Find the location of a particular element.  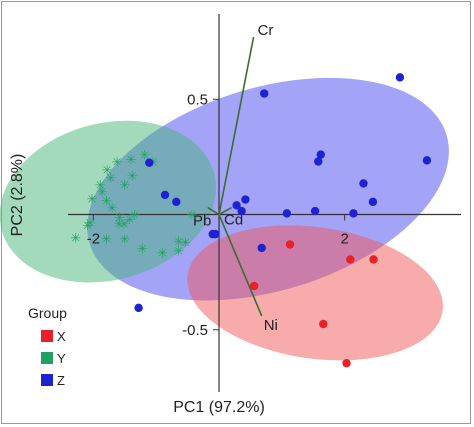

vector-pb is located at coordinates (213, 211).